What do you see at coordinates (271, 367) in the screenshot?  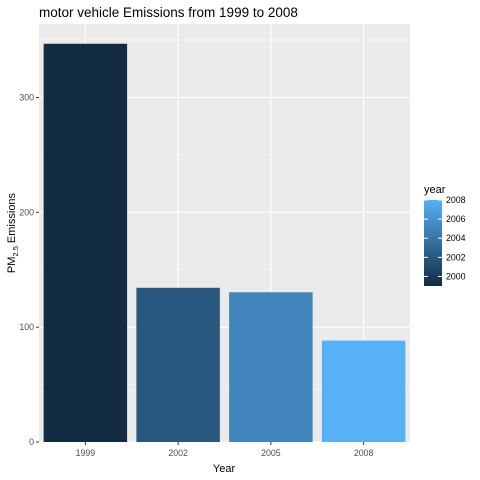 I see `bar-2005` at bounding box center [271, 367].